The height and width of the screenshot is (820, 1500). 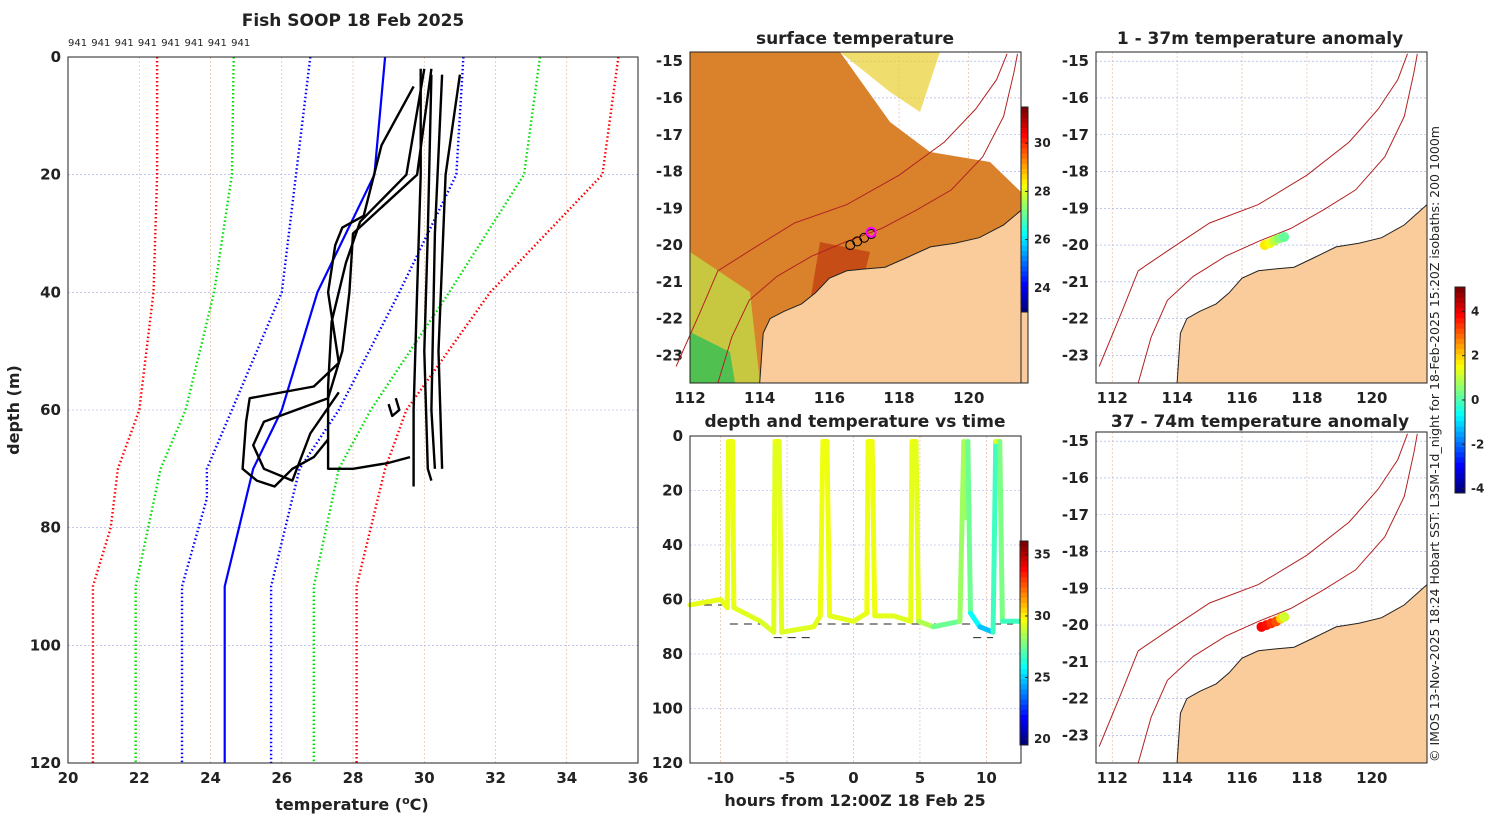 What do you see at coordinates (566, 778) in the screenshot?
I see `profile-xtick-label: 34` at bounding box center [566, 778].